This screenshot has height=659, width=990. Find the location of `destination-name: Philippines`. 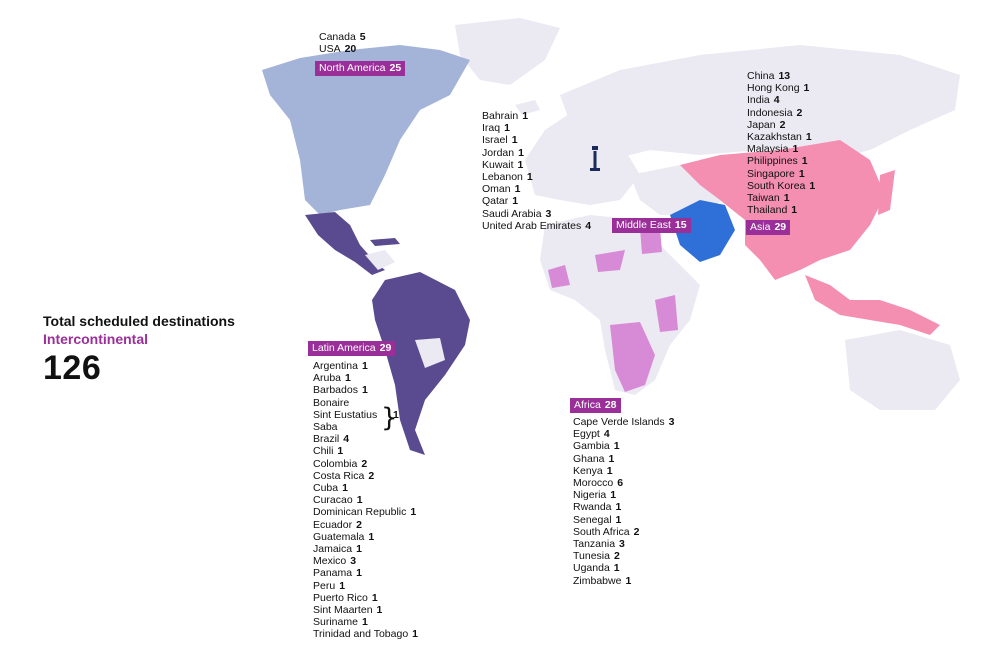

destination-name: Philippines is located at coordinates (772, 161).